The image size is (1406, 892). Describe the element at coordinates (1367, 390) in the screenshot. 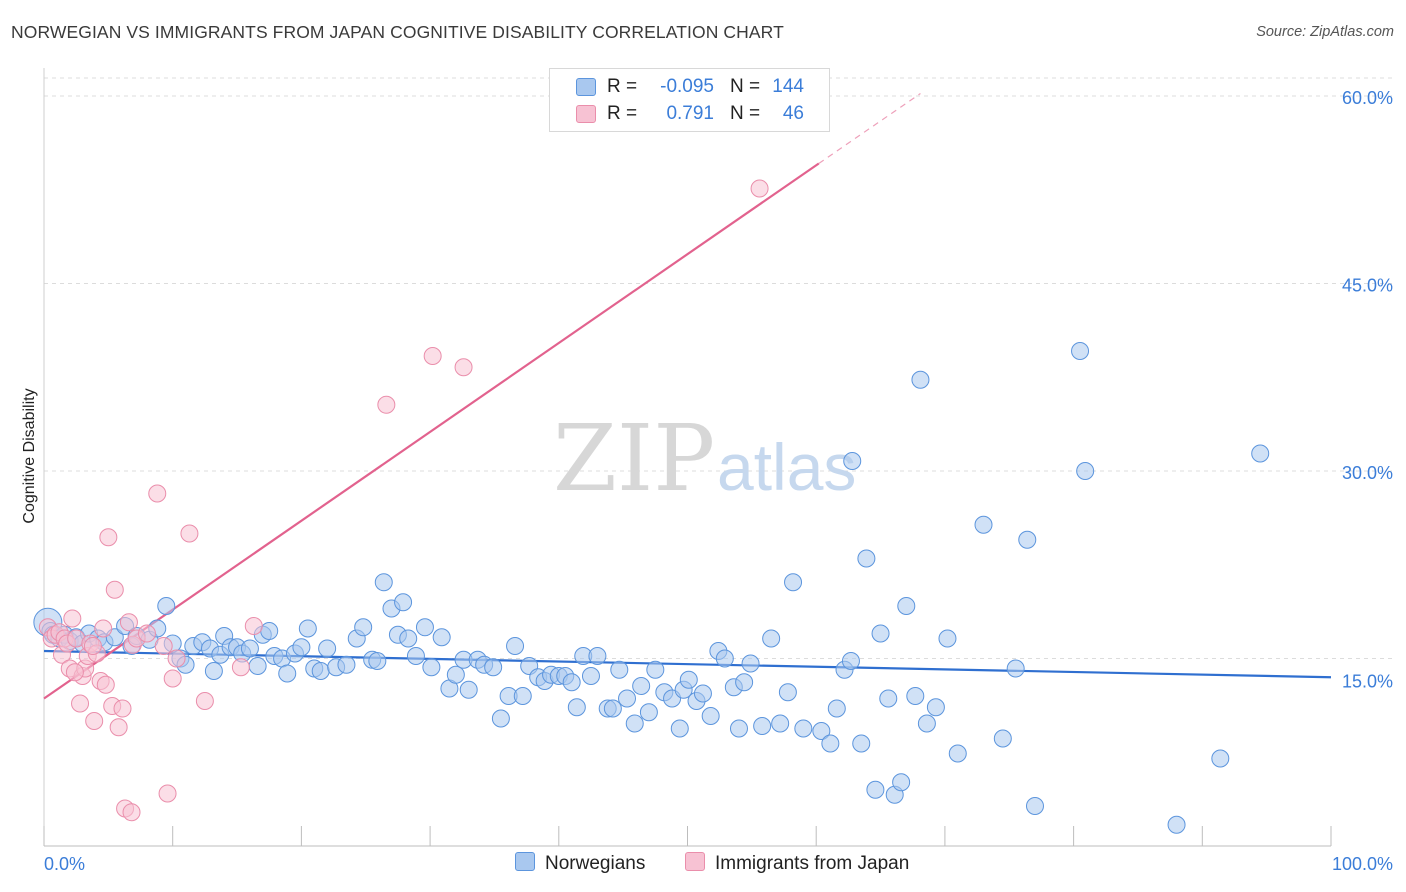

I see `y-tick-labels: 15.0% 30.0% 45.0% 60.0%` at that location.